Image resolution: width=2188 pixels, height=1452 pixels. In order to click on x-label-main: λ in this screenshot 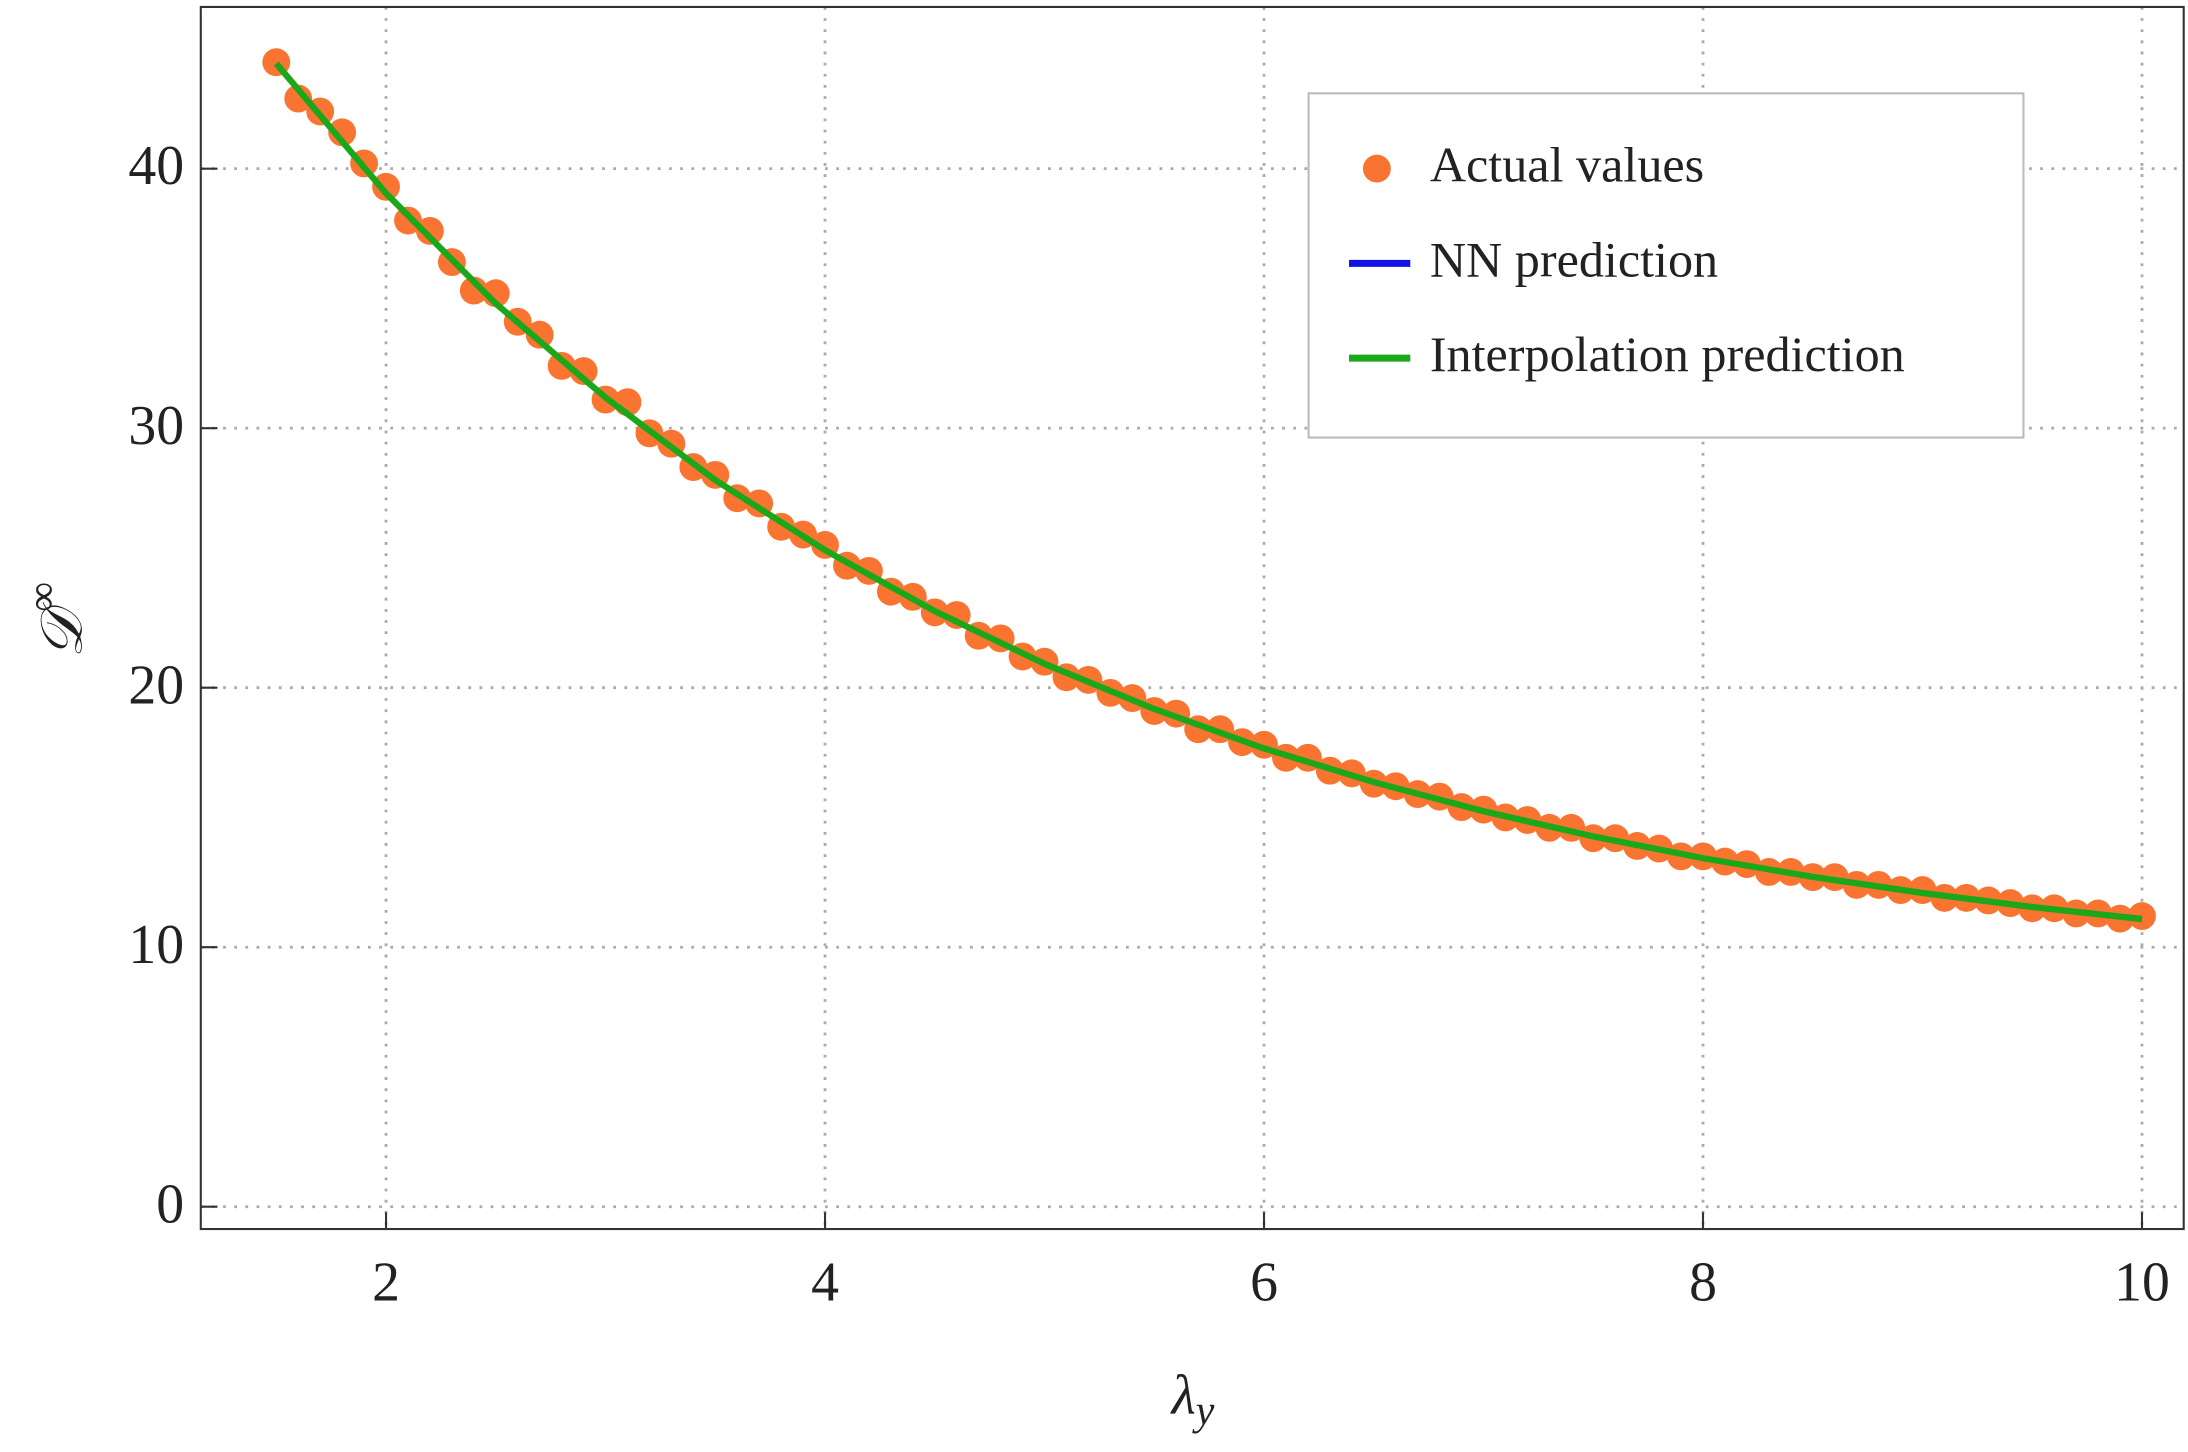, I will do `click(1183, 1395)`.